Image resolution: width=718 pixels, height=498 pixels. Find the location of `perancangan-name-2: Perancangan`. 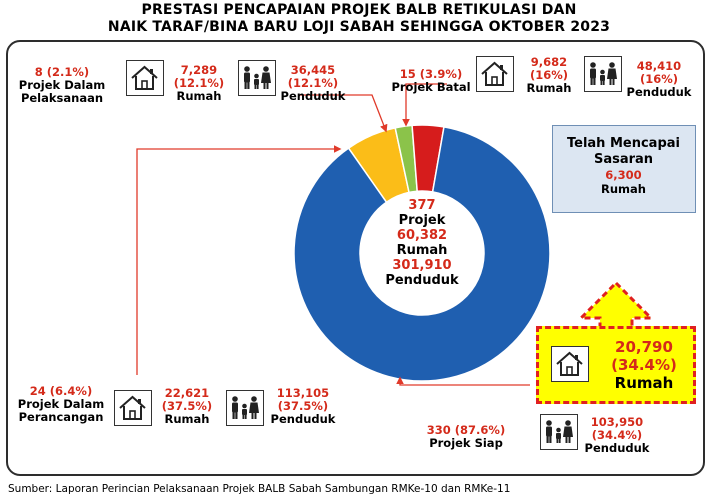

perancangan-name-2: Perancangan is located at coordinates (61, 417).